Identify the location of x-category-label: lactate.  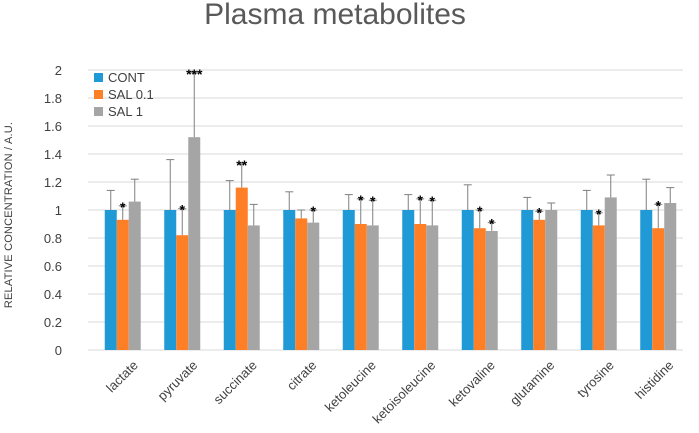
(122, 377).